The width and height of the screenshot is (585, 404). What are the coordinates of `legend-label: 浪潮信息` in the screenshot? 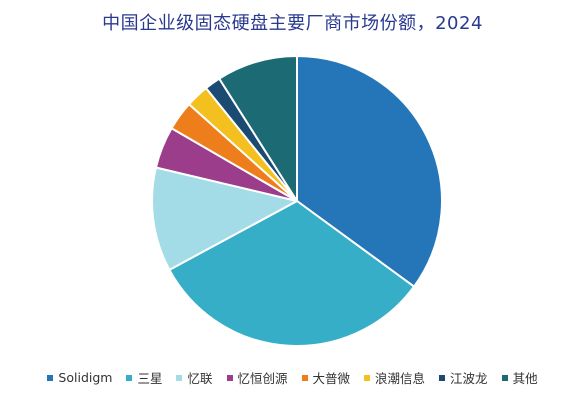 It's located at (400, 378).